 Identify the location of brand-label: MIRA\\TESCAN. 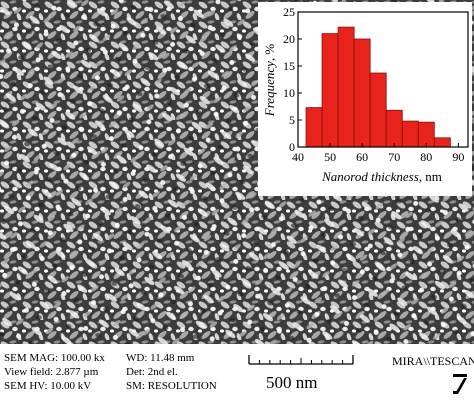
(433, 361).